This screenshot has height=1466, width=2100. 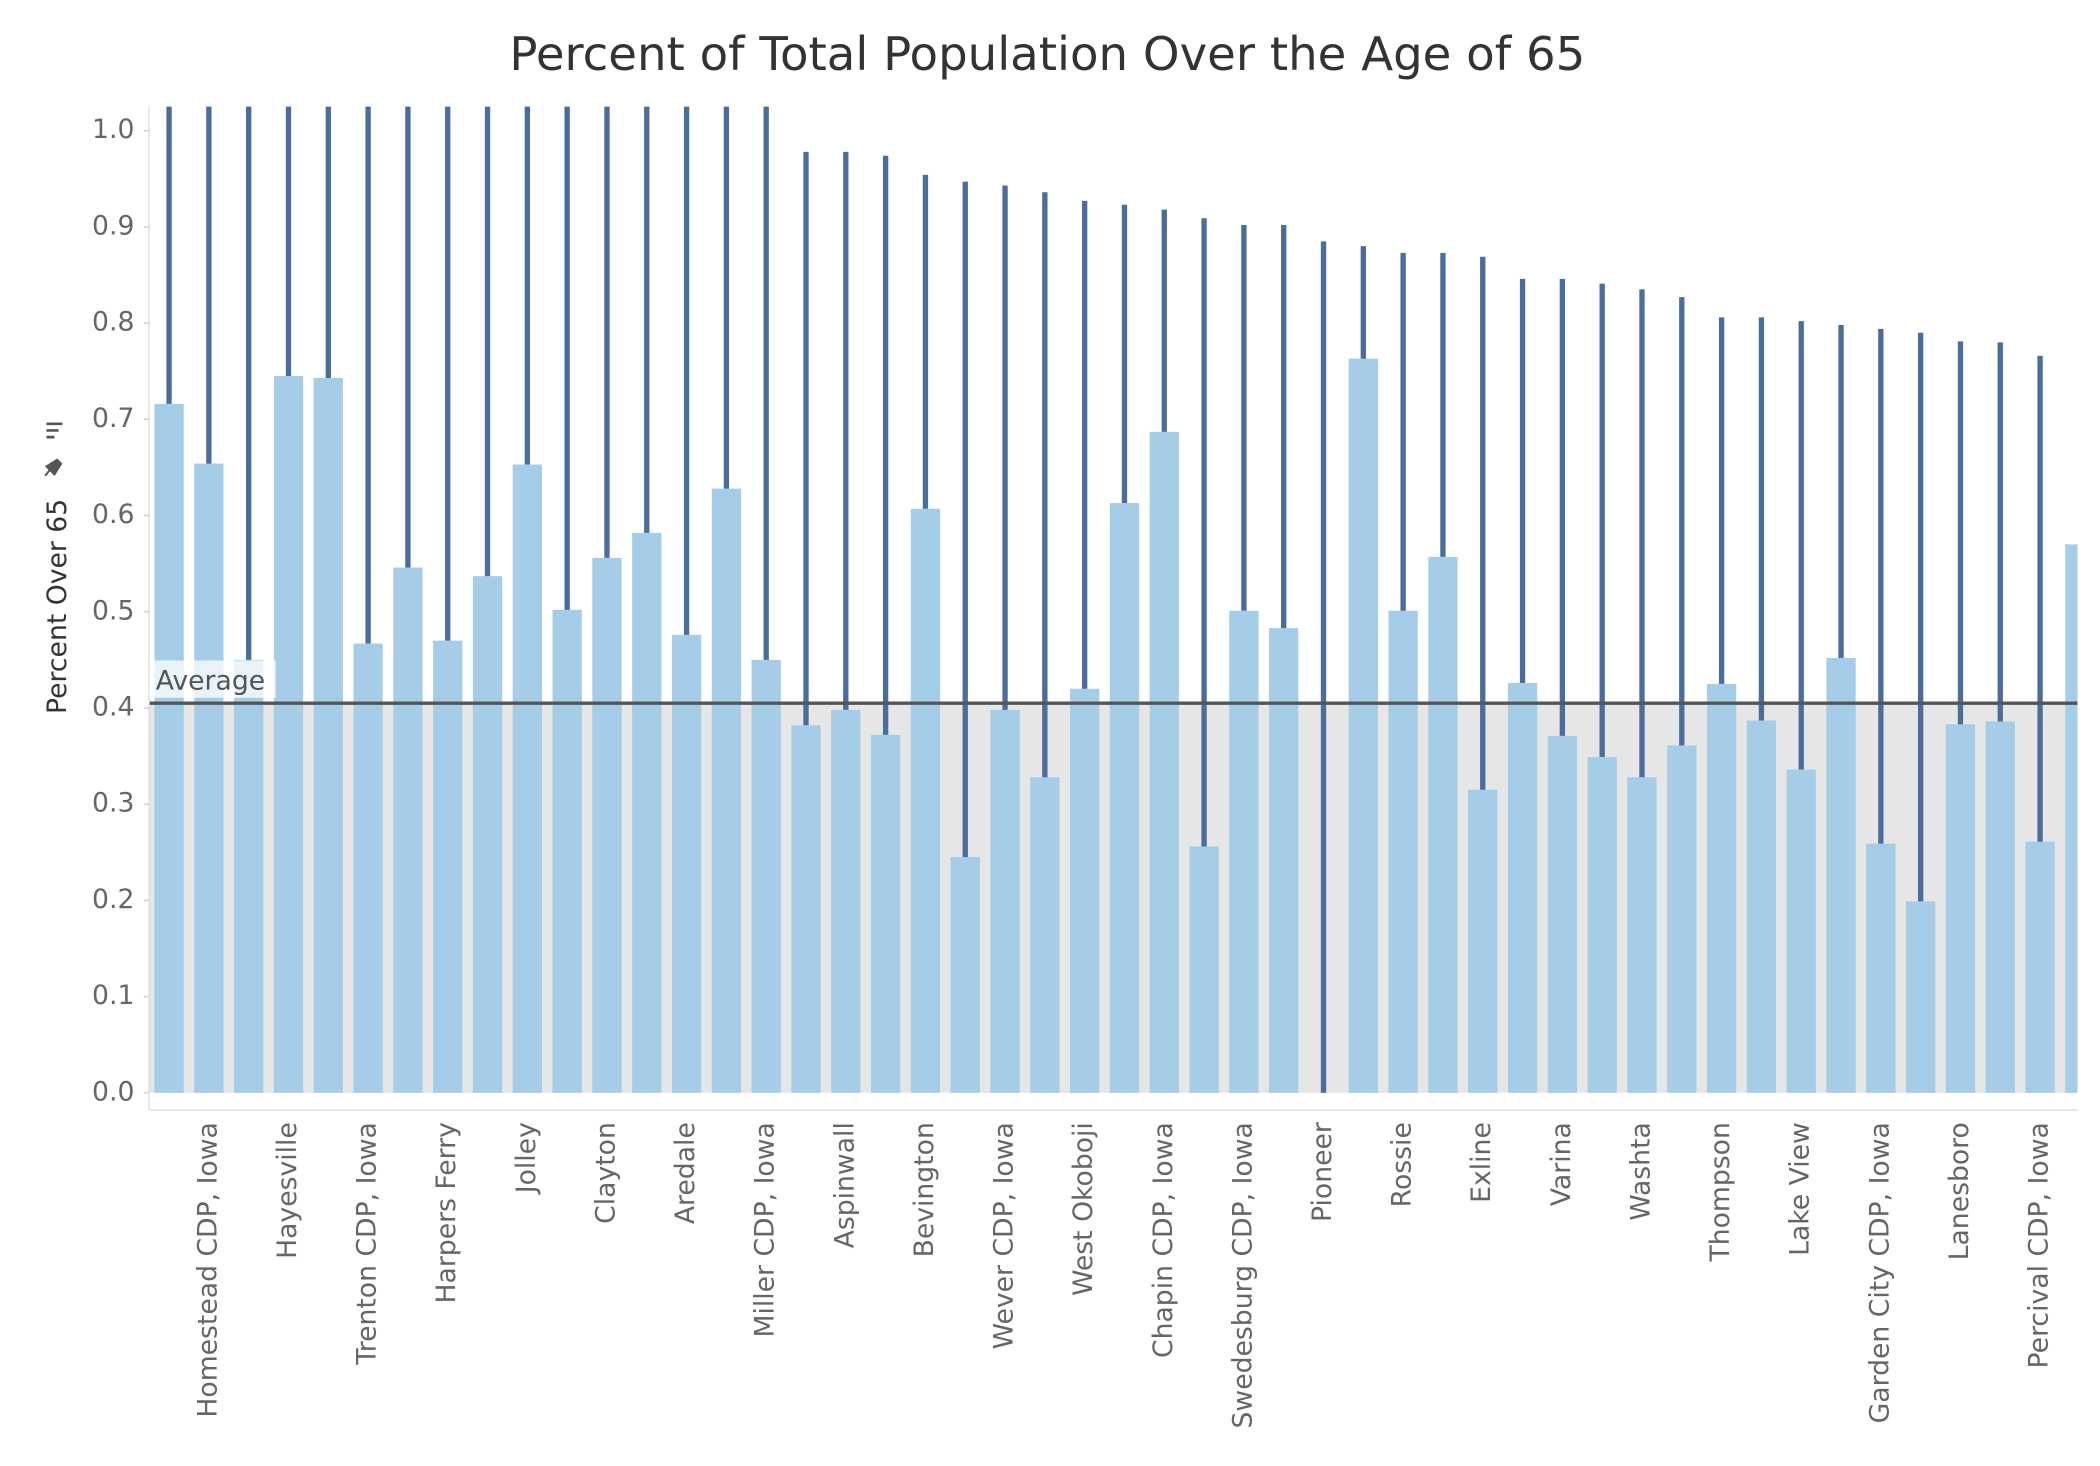 I want to click on x-tick-label: Washta, so click(x=1640, y=1171).